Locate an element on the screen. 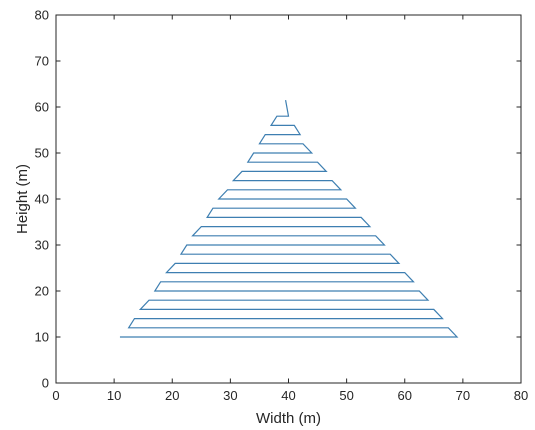 The height and width of the screenshot is (430, 535). y-tick-label: 60 is located at coordinates (42, 107).